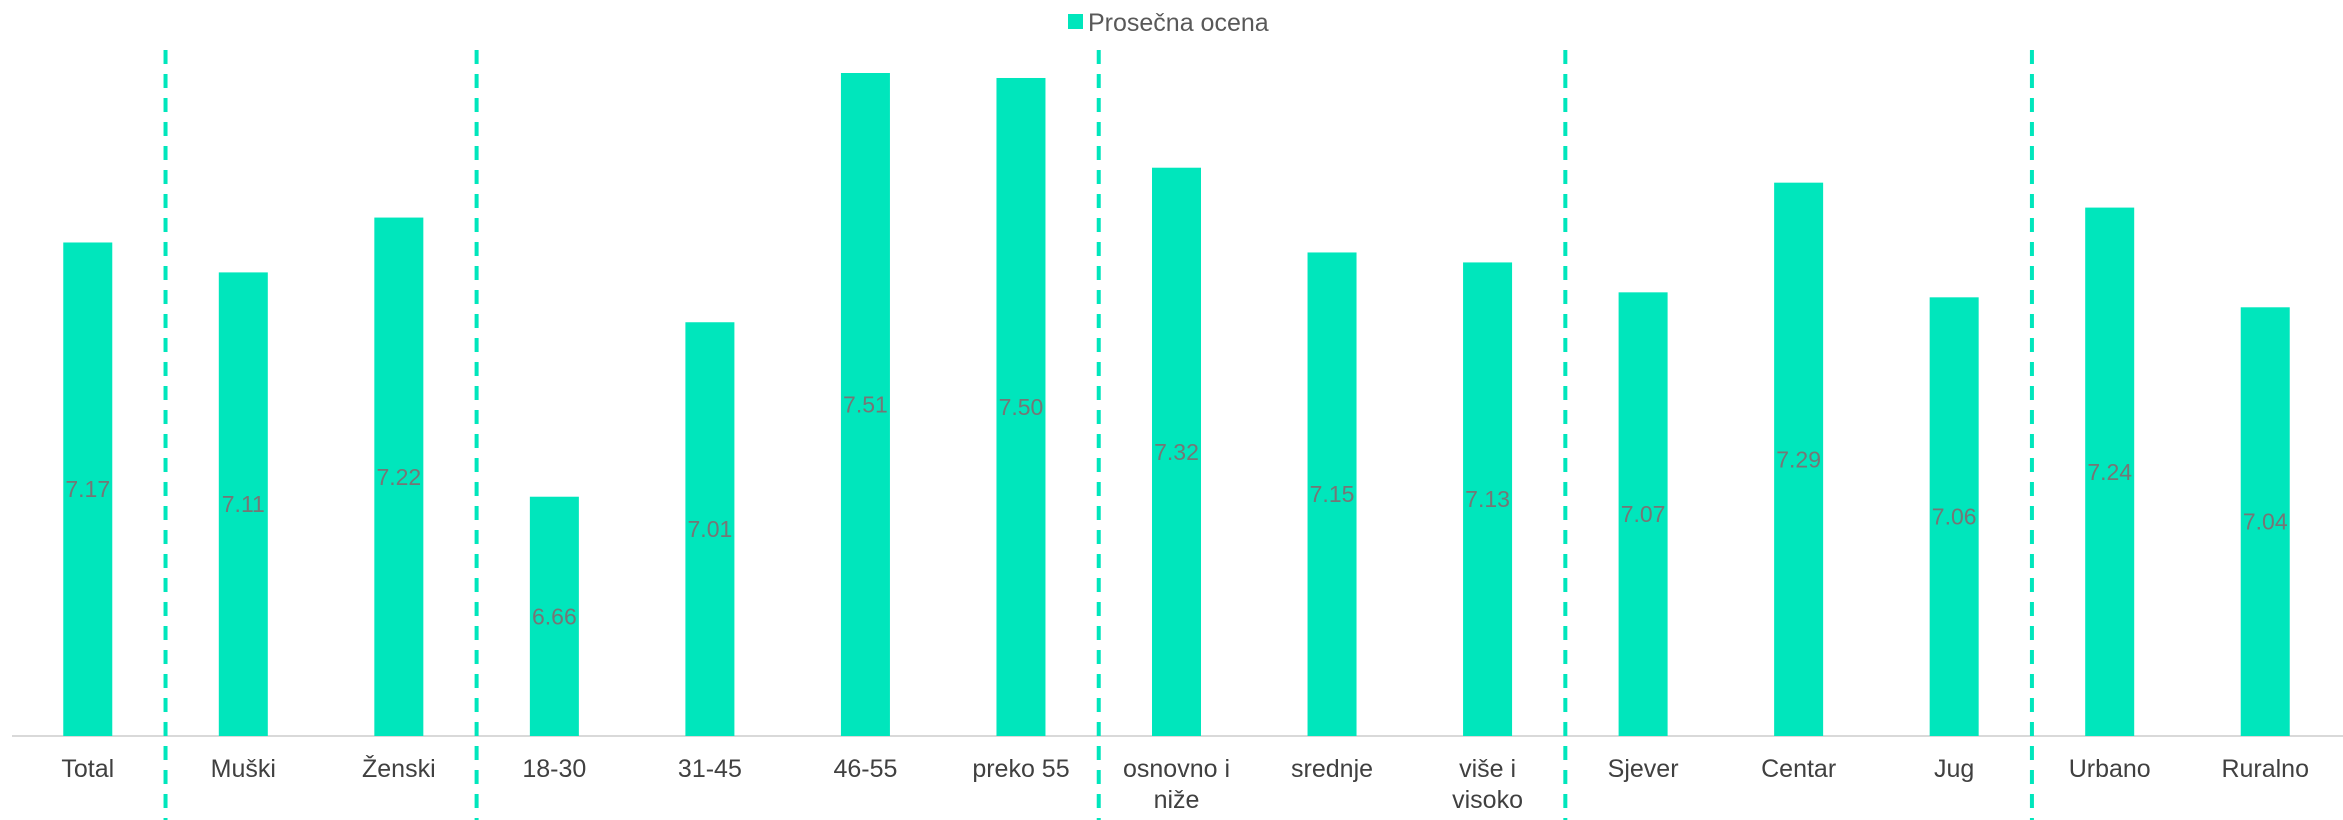 Image resolution: width=2343 pixels, height=820 pixels. I want to click on x-tick-5: 46-55, so click(865, 769).